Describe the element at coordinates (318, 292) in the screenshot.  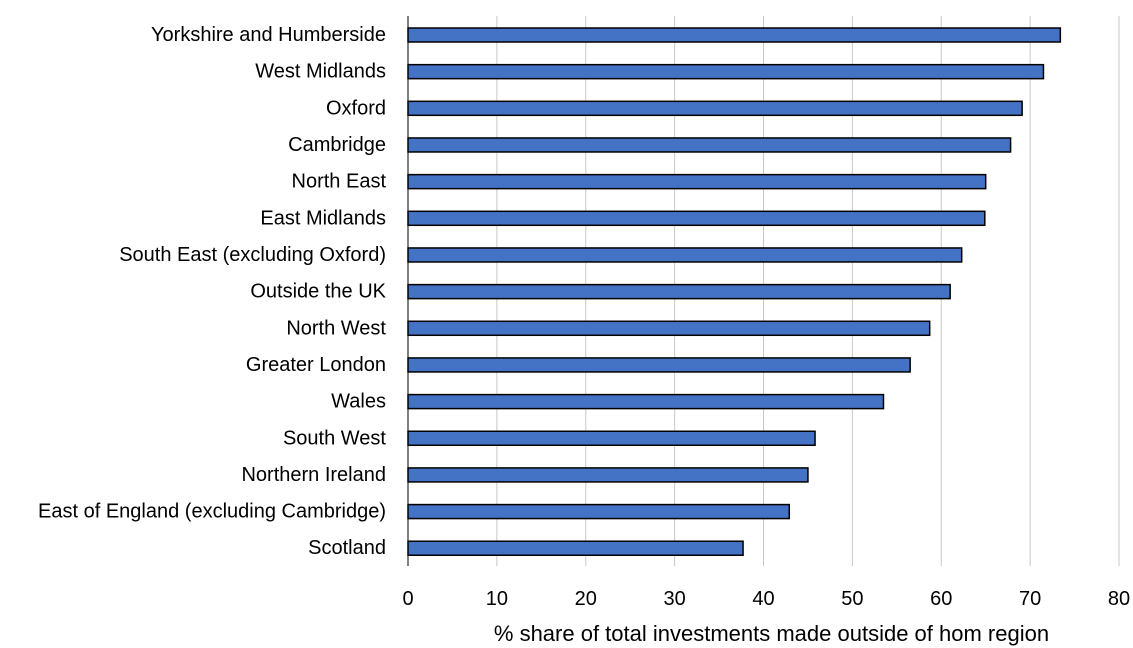
I see `category-label: Outside the UK` at that location.